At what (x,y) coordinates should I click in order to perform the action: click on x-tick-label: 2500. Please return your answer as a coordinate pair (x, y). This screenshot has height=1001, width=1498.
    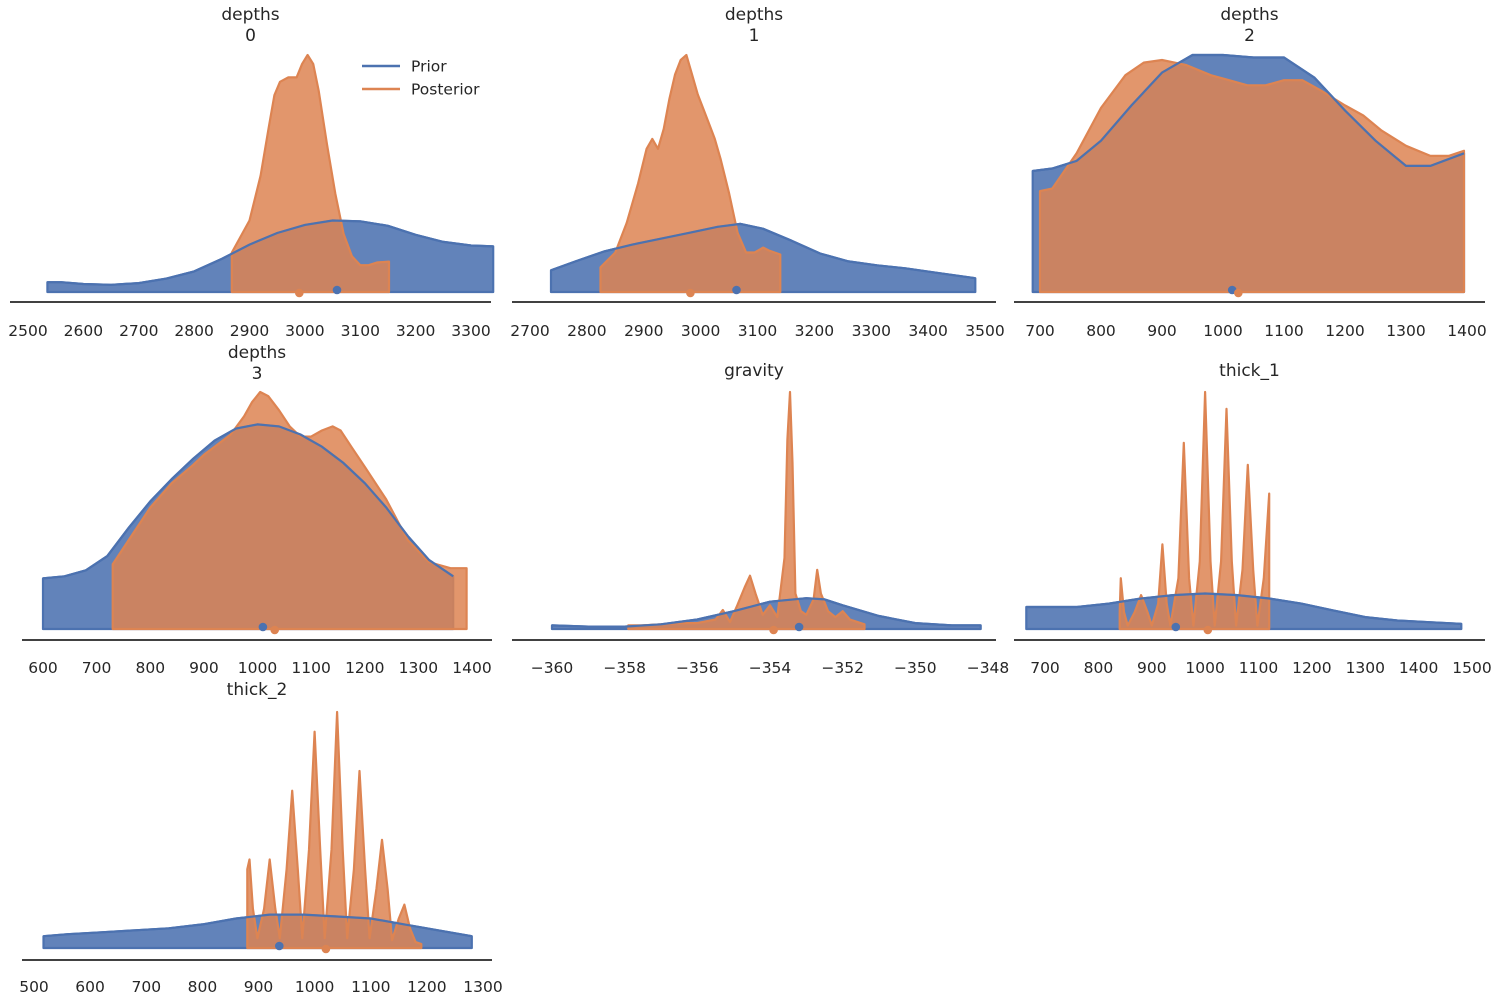
    Looking at the image, I should click on (27, 331).